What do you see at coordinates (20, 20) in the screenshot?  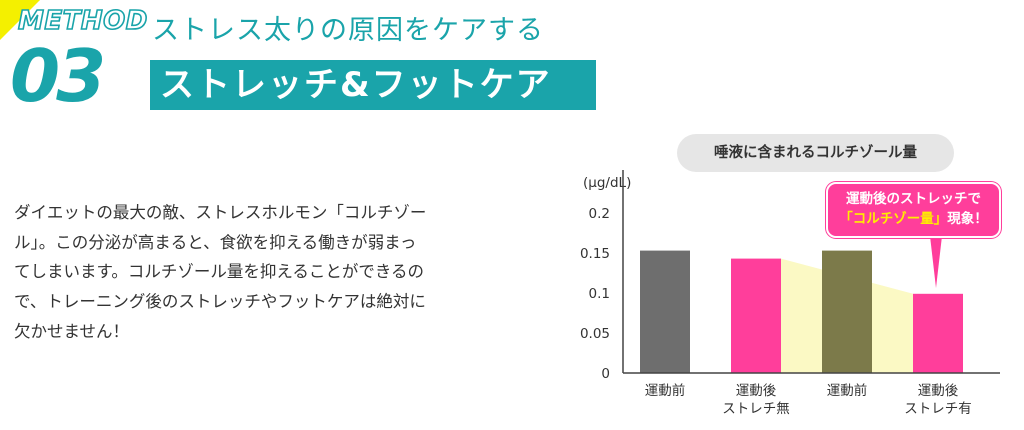 I see `corner-accent` at bounding box center [20, 20].